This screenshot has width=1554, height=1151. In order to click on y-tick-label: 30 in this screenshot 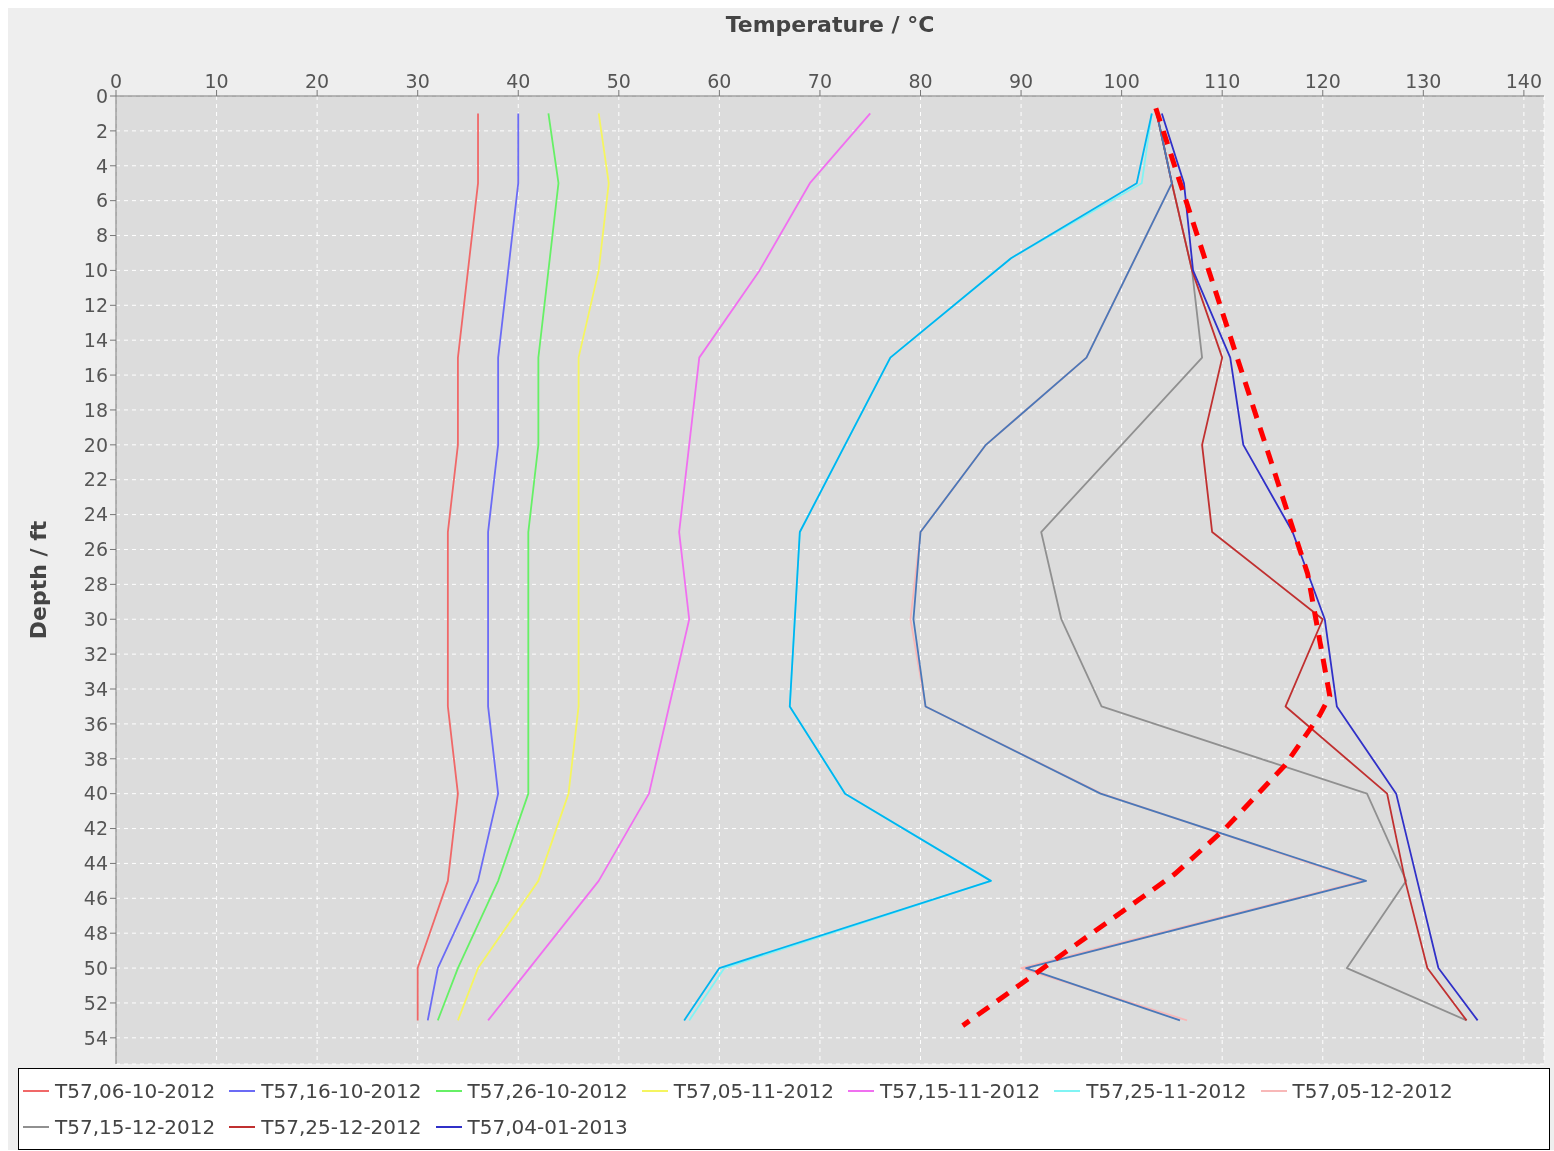, I will do `click(95, 618)`.